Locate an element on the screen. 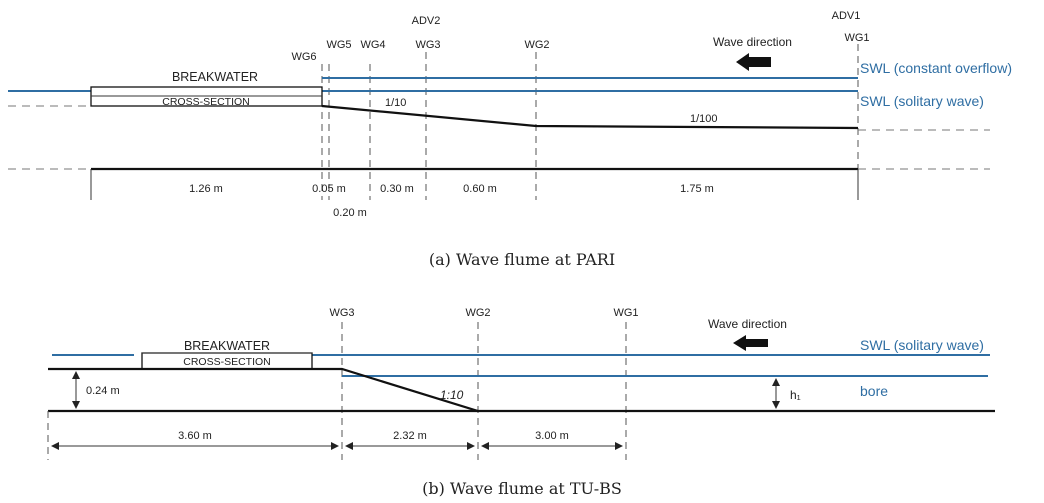 This screenshot has height=503, width=1044. gauge-label-wg6: WG6 is located at coordinates (303, 57).